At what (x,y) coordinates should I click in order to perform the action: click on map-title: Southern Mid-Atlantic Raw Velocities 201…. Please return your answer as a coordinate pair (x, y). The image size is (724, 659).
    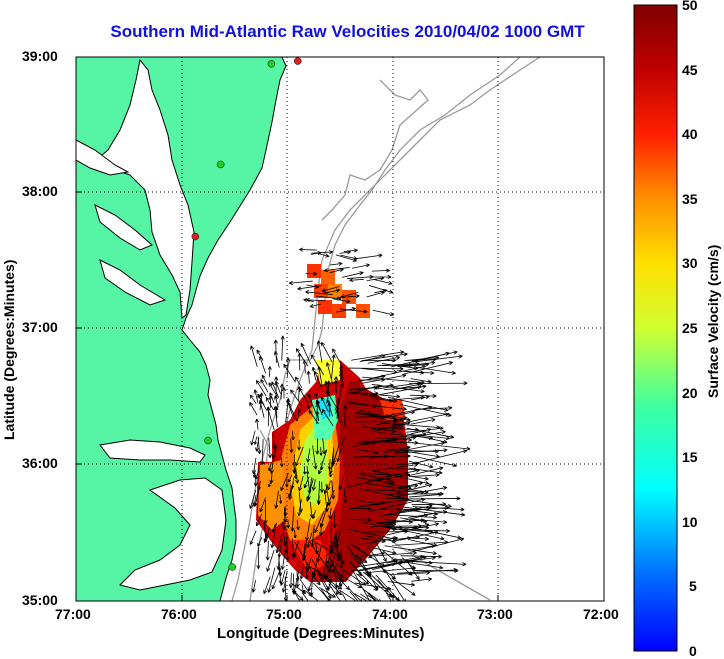
    Looking at the image, I should click on (347, 31).